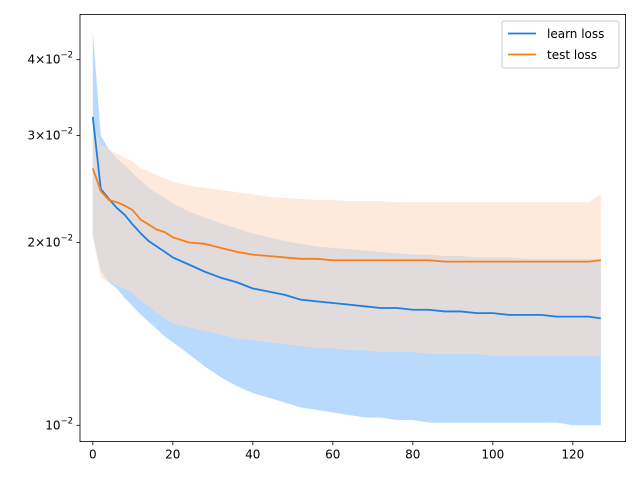  I want to click on x-tick-label: 20, so click(172, 455).